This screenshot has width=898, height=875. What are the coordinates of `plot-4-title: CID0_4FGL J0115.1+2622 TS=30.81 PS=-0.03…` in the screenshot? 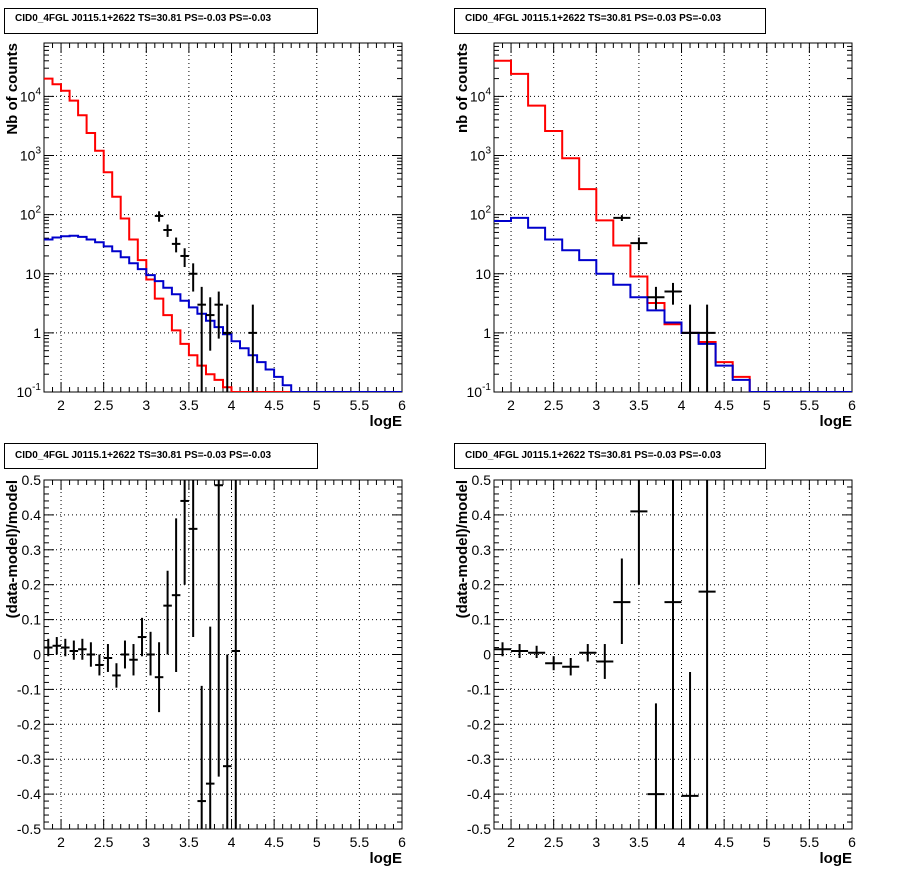 It's located at (610, 456).